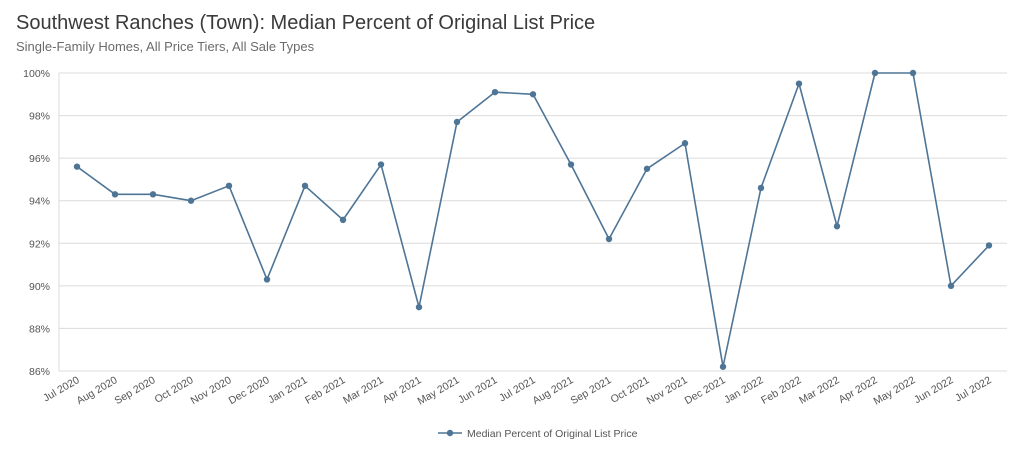 This screenshot has width=1024, height=469. What do you see at coordinates (211, 390) in the screenshot?
I see `x-tick-label: Nov 2020` at bounding box center [211, 390].